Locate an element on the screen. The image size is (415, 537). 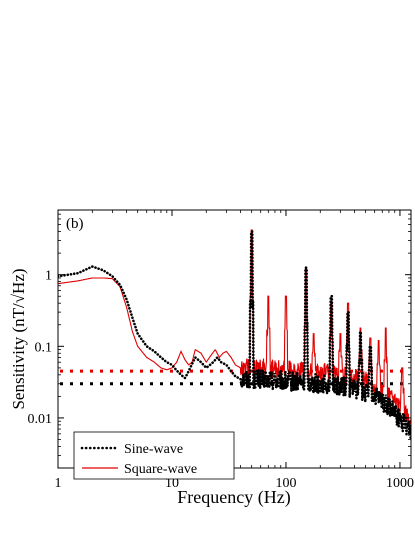
legend-label-sine: Sine-wave is located at coordinates (153, 449).